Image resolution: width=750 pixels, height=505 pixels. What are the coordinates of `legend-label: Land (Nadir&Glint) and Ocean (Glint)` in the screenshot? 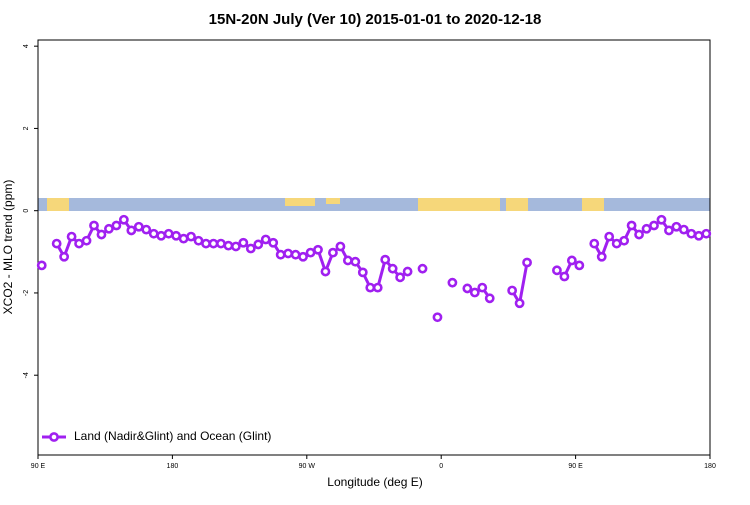 It's located at (172, 436).